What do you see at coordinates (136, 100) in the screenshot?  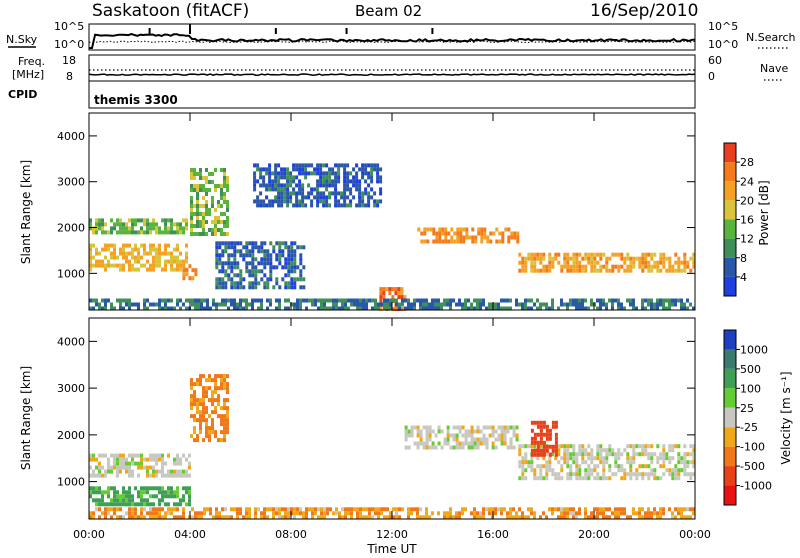 I see `cpid-value: themis 3300` at bounding box center [136, 100].